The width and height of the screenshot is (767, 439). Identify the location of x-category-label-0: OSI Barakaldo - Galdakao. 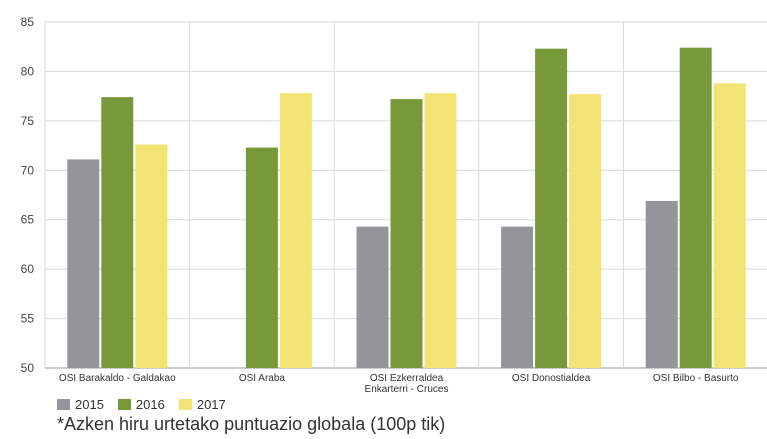
(117, 378).